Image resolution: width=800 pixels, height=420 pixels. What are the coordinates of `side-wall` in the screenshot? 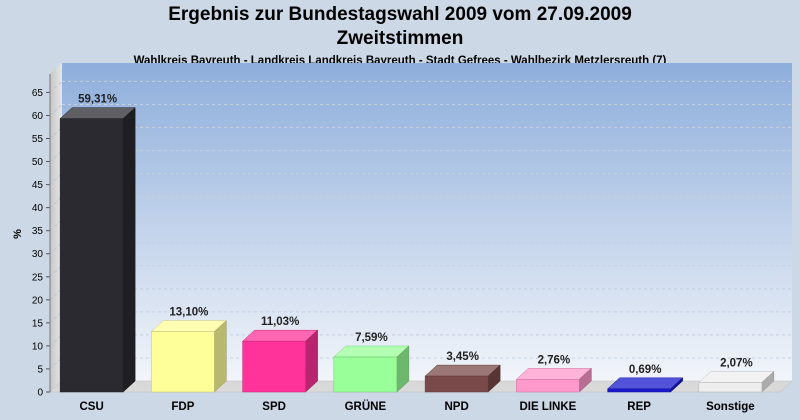 It's located at (56, 227).